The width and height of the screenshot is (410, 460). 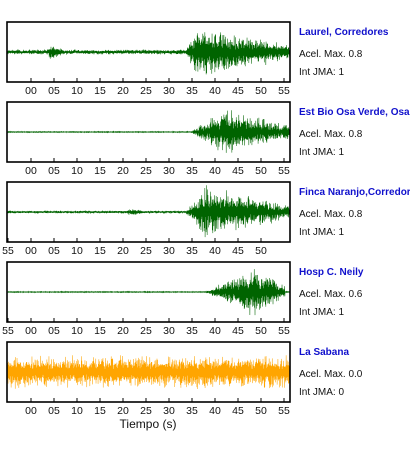 What do you see at coordinates (148, 424) in the screenshot?
I see `x-axis-title: Tiempo (s)` at bounding box center [148, 424].